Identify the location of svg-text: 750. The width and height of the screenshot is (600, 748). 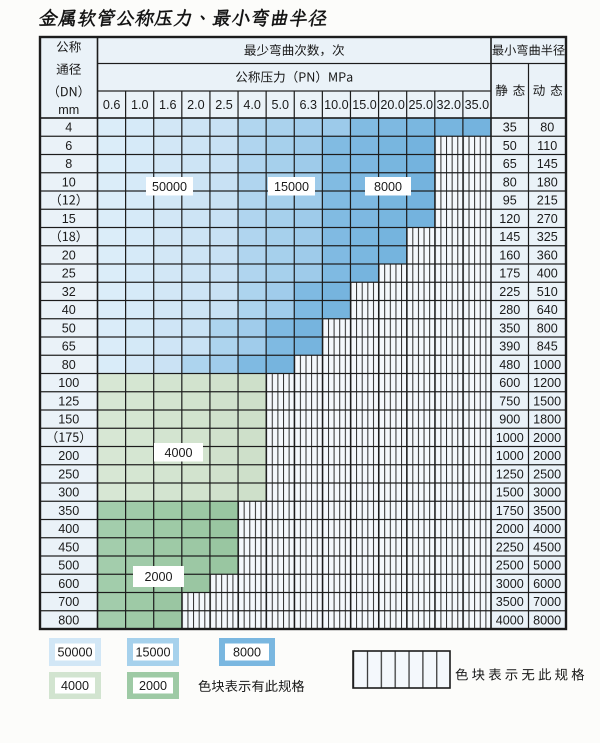
(509, 401).